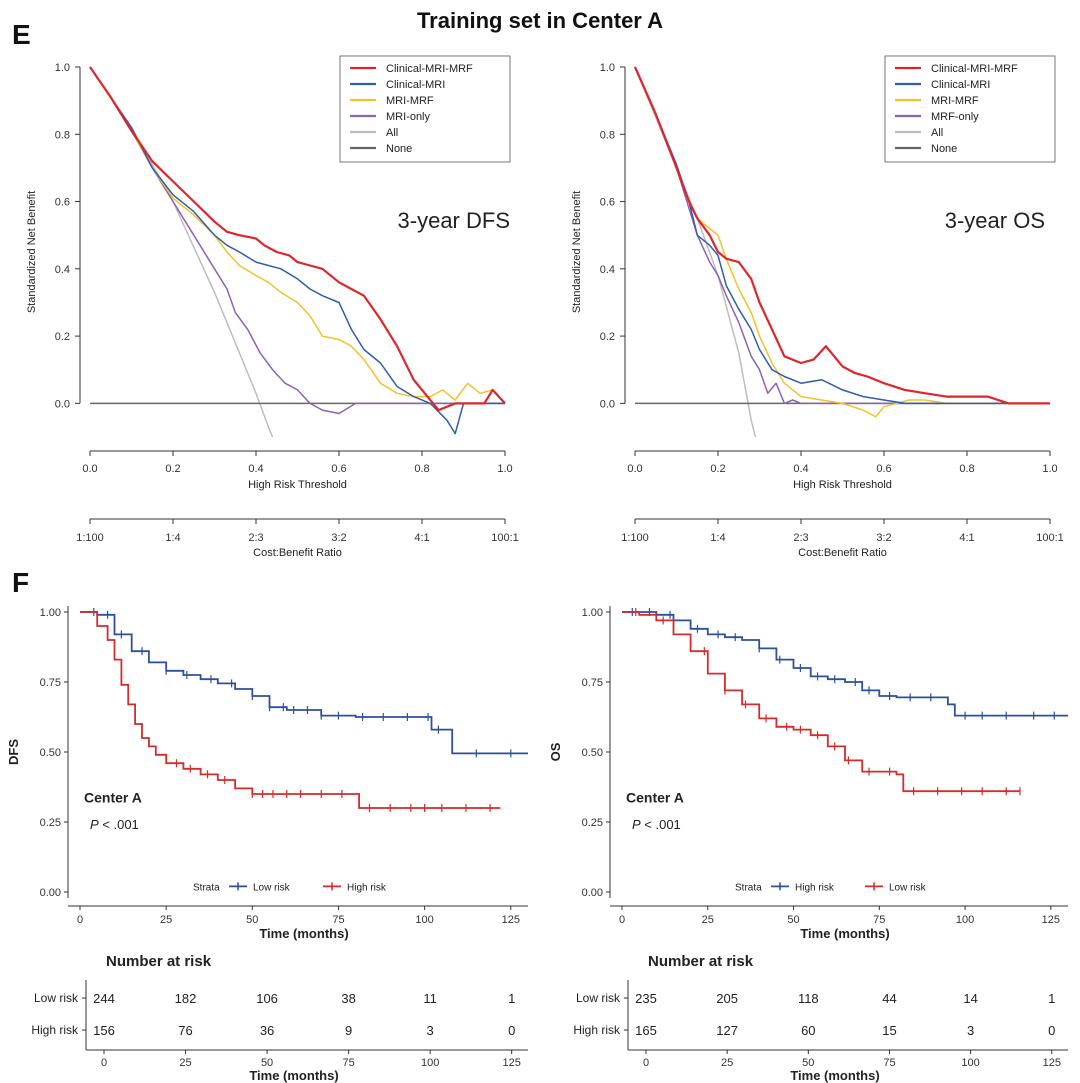  Describe the element at coordinates (425, 109) in the screenshot. I see `legend-box` at that location.